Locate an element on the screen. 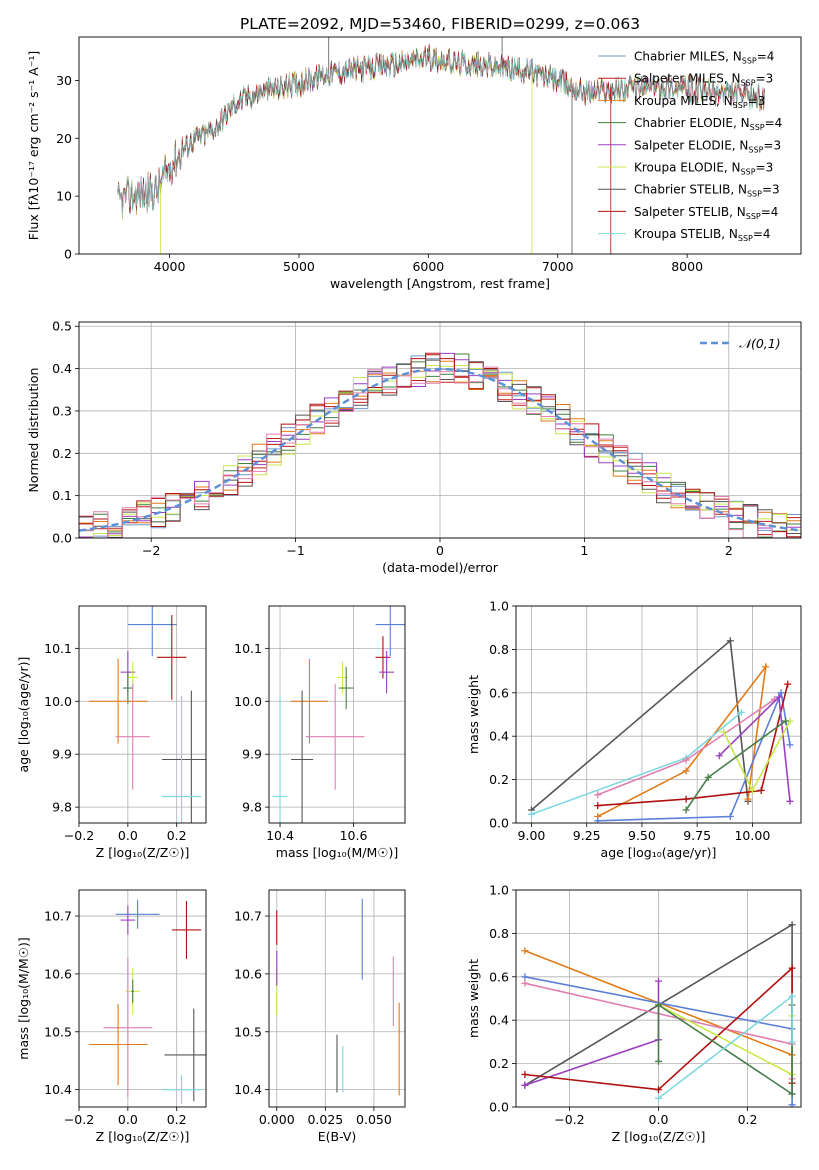  mass_vs_EBV-axes: 0.000 0.025 0.050 10.4 10.5 10.6 10.7 E(B-V) is located at coordinates (319, 1017).